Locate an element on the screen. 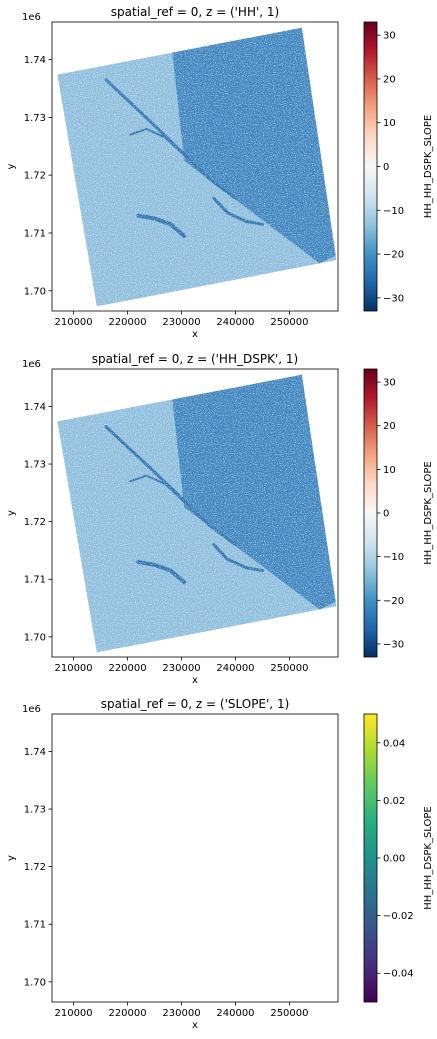  chart-title: spatial_ref = 0, z = ('HH', 1) is located at coordinates (195, 12).